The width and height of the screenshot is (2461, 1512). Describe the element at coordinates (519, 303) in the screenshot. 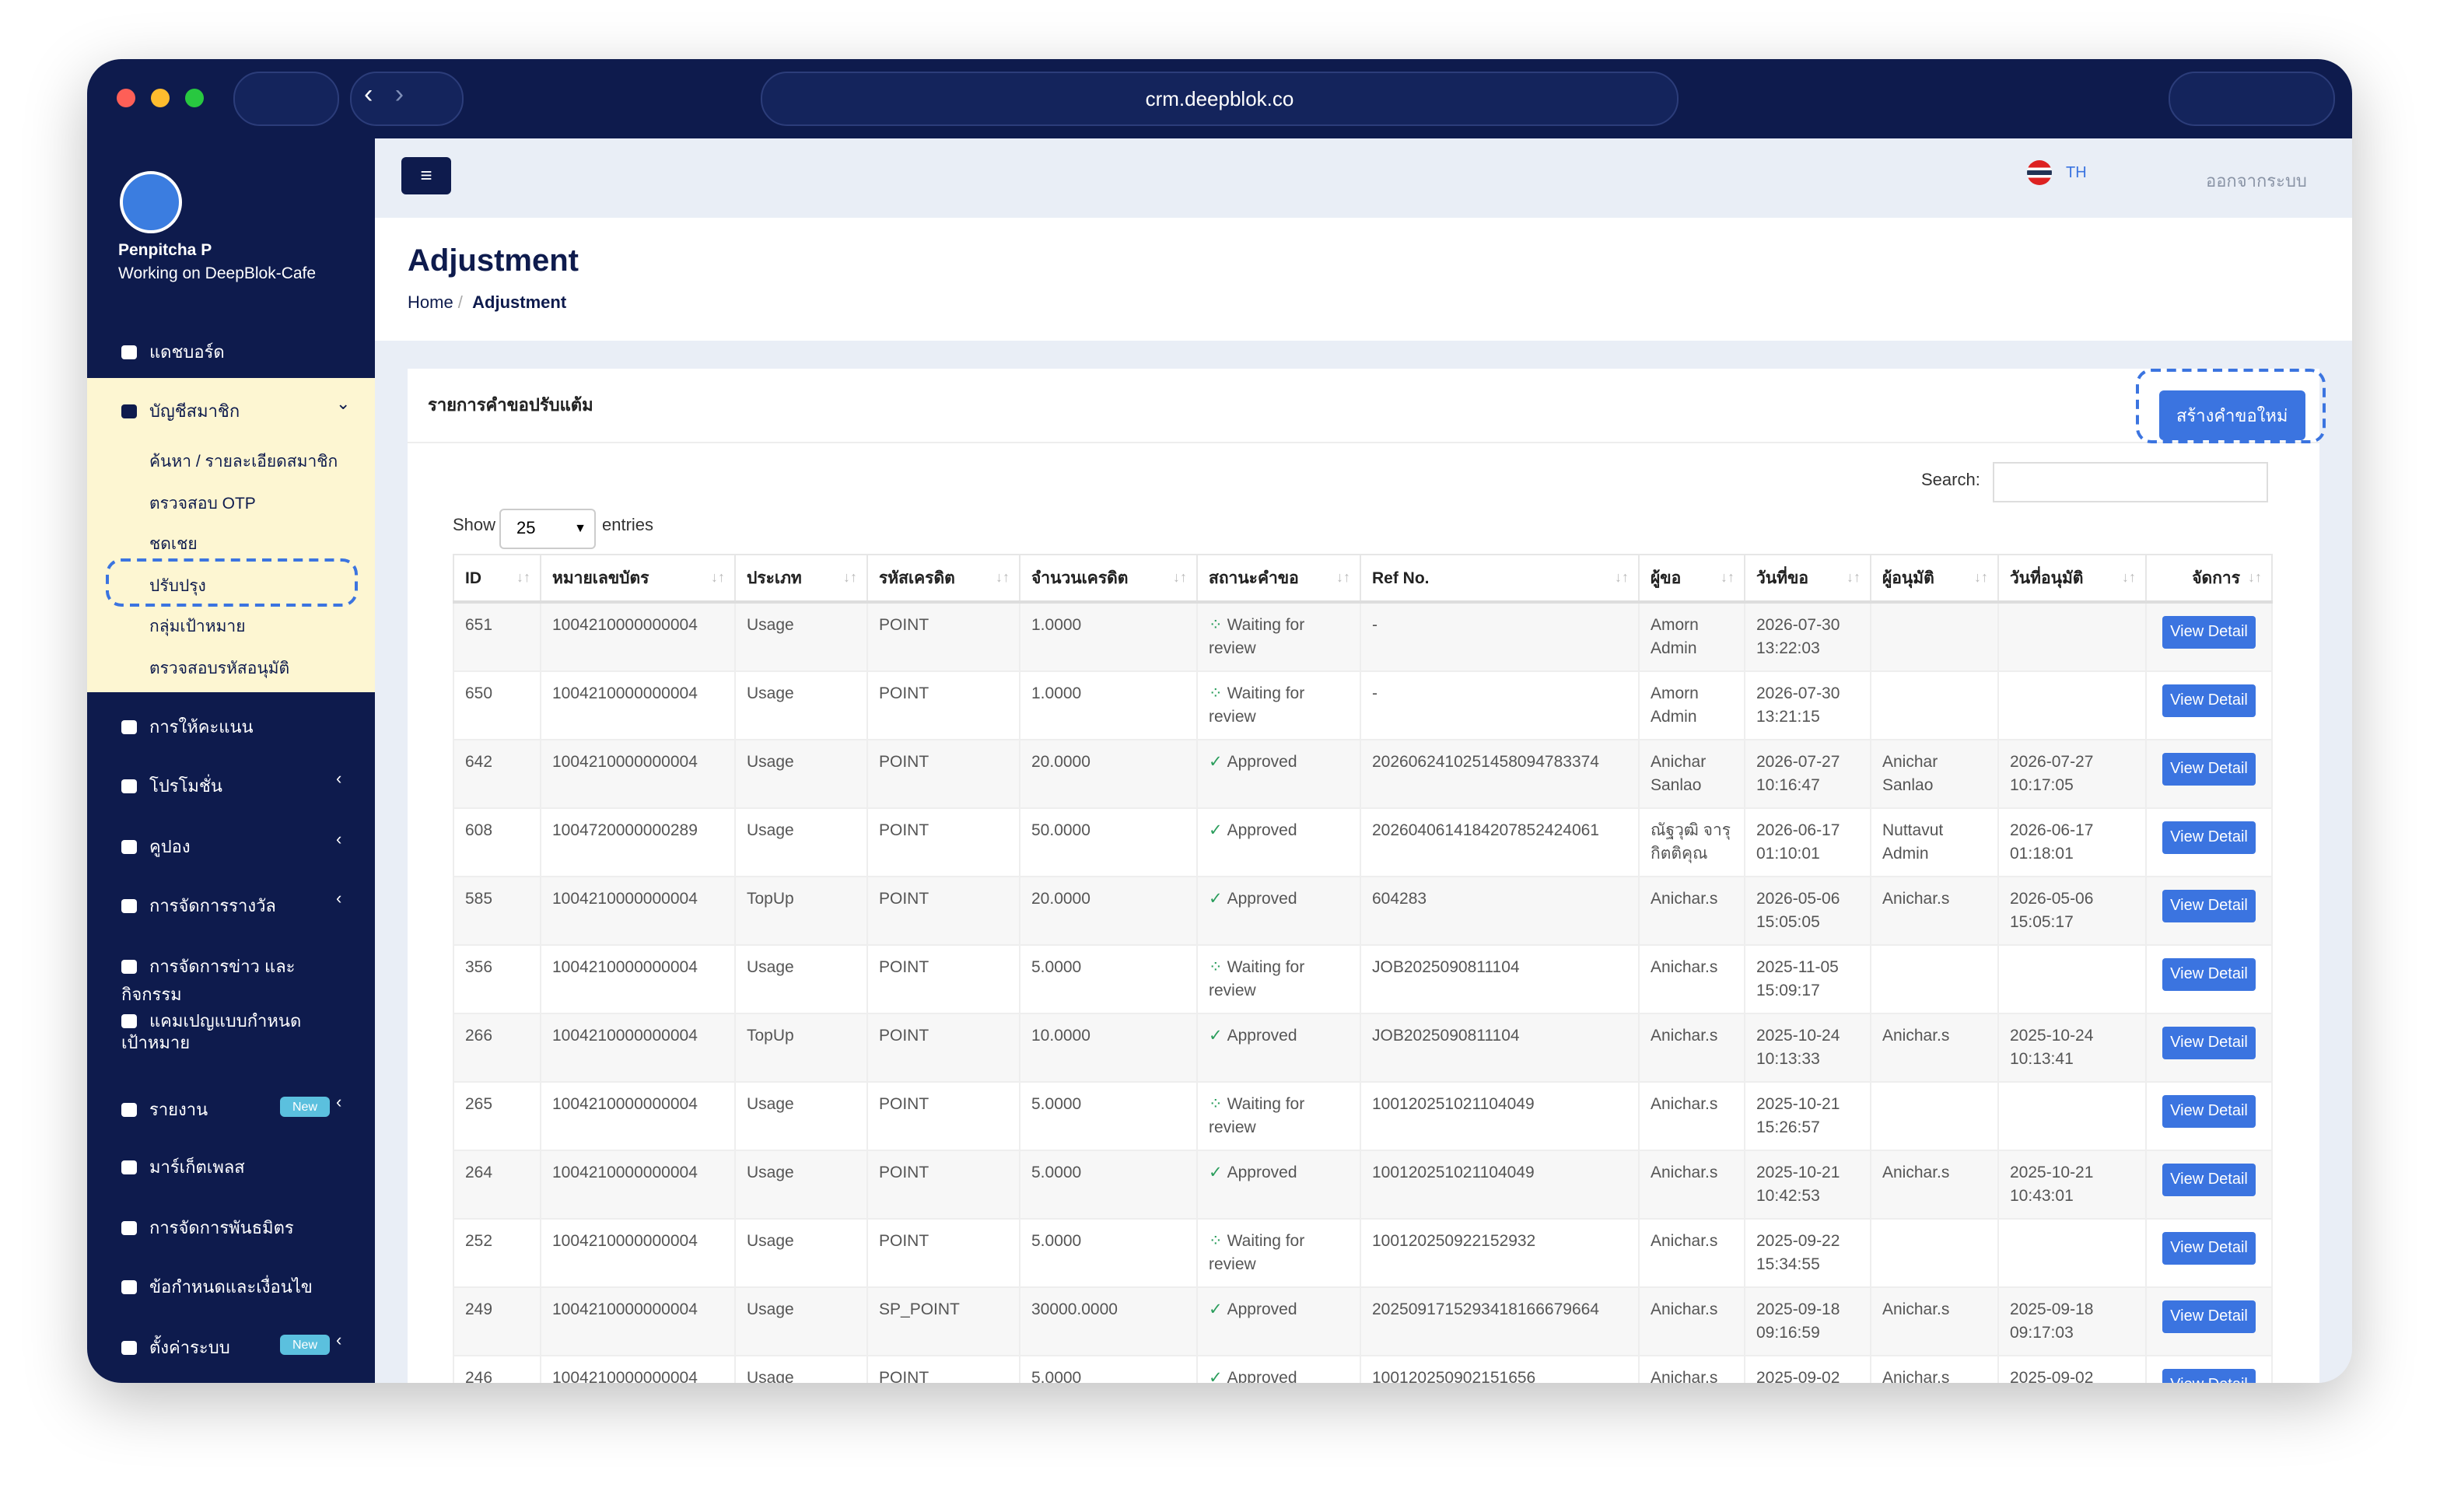

I see `breadcrumb-current: Adjustment` at that location.